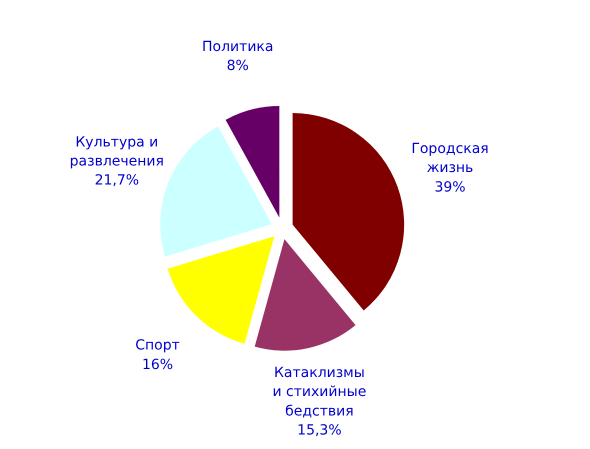 Image resolution: width=590 pixels, height=449 pixels. I want to click on slice-label: Спорт, so click(157, 346).